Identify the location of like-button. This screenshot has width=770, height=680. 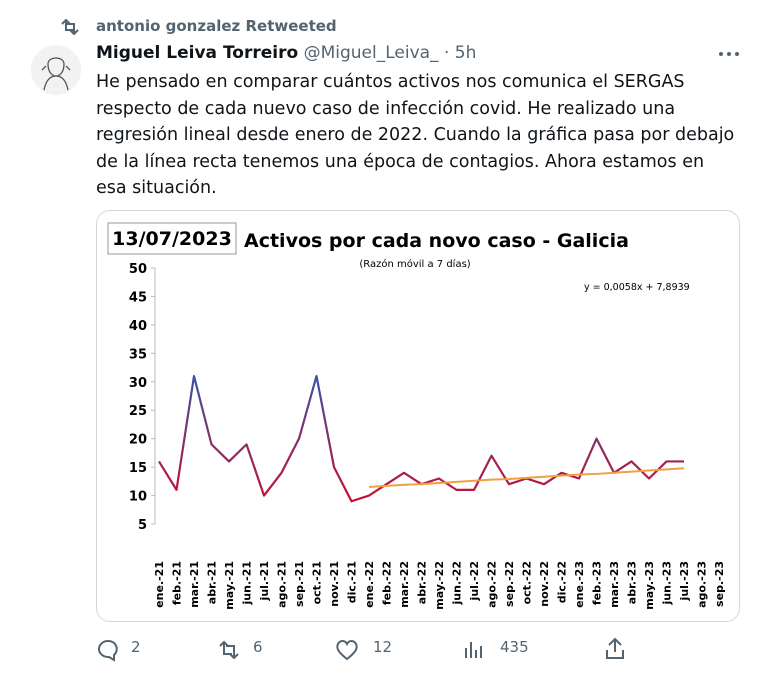
(347, 650).